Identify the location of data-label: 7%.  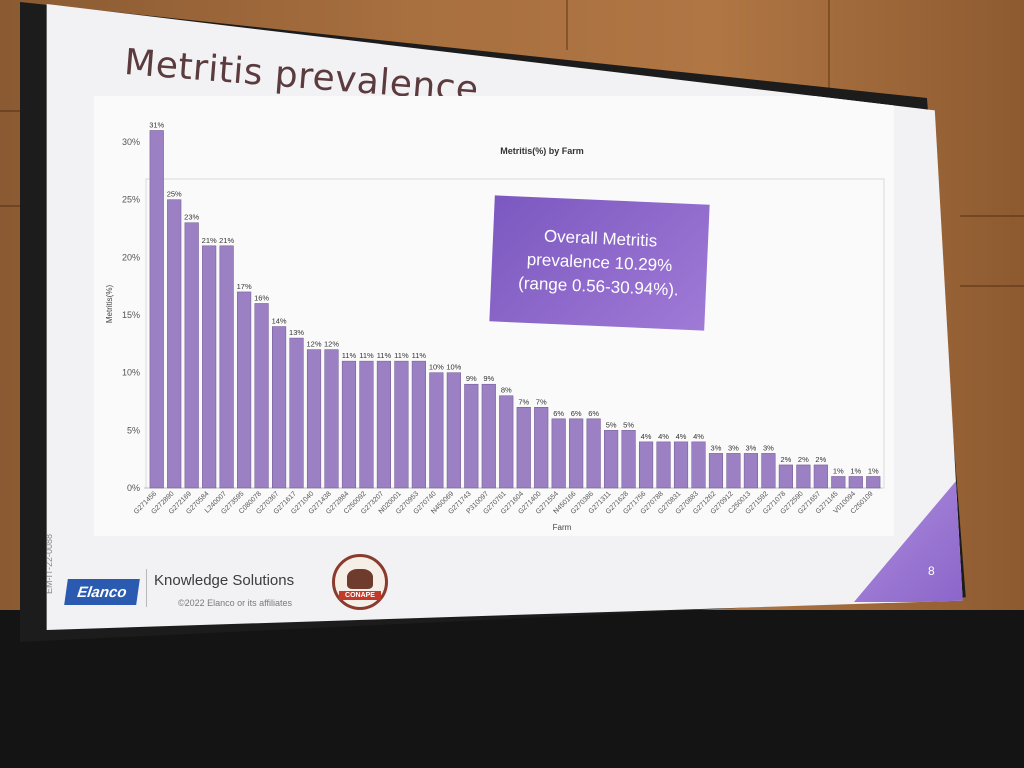
(523, 401).